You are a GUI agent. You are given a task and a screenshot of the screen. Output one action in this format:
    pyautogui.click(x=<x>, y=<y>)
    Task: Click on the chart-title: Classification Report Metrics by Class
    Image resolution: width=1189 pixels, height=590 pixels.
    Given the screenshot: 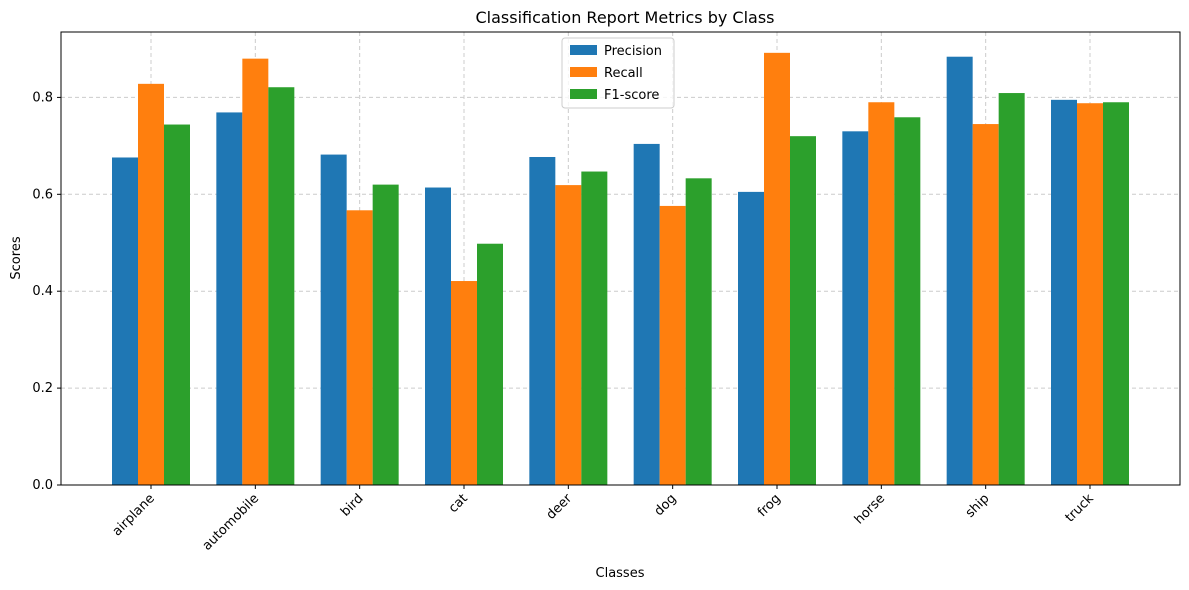 What is the action you would take?
    pyautogui.click(x=624, y=17)
    